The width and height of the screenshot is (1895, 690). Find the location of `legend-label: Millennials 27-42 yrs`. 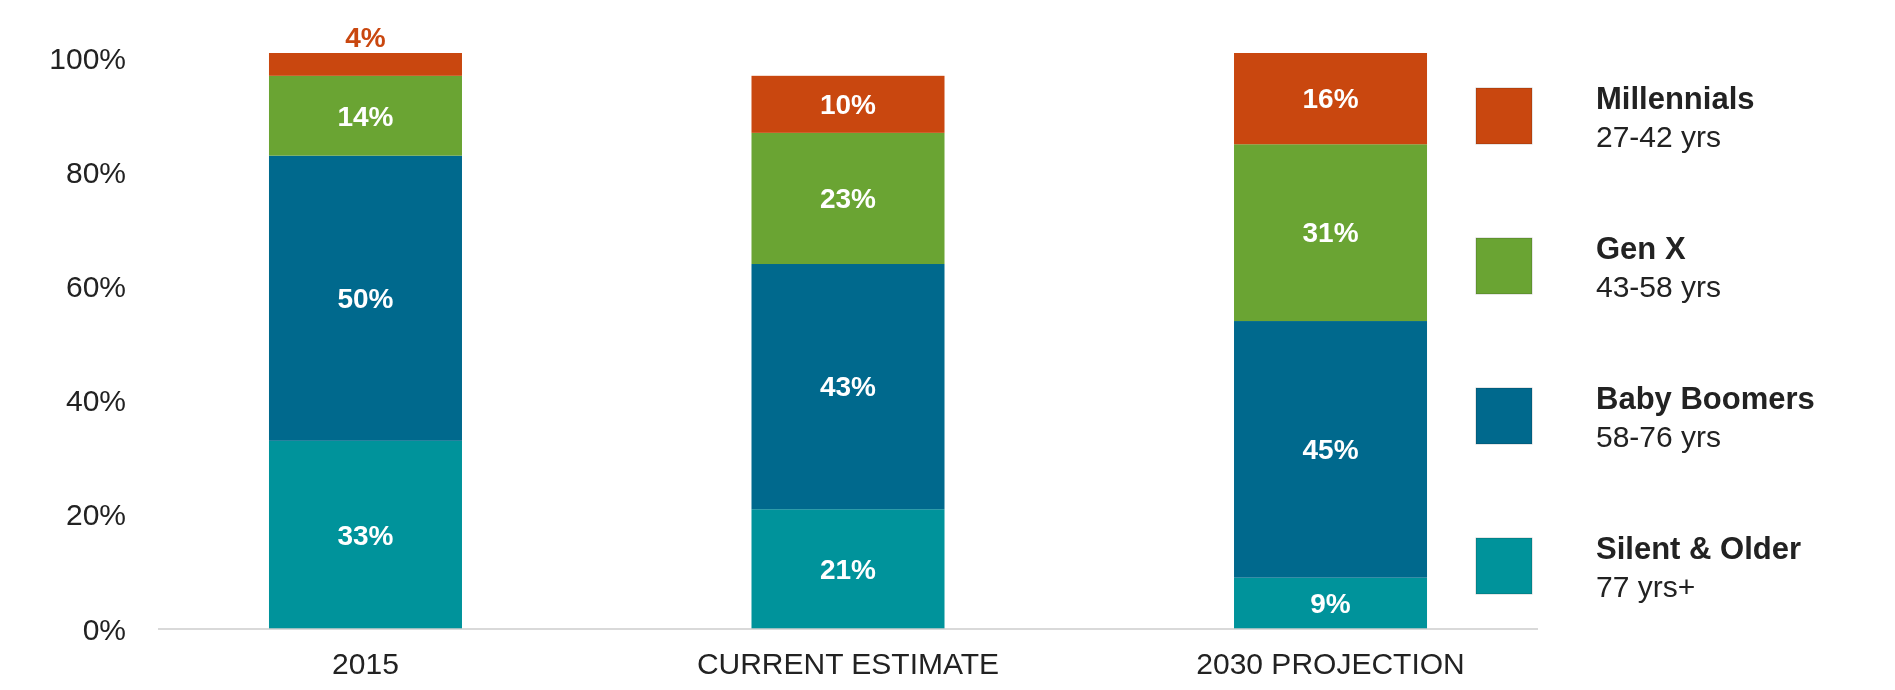

legend-label: Millennials 27-42 yrs is located at coordinates (1675, 116).